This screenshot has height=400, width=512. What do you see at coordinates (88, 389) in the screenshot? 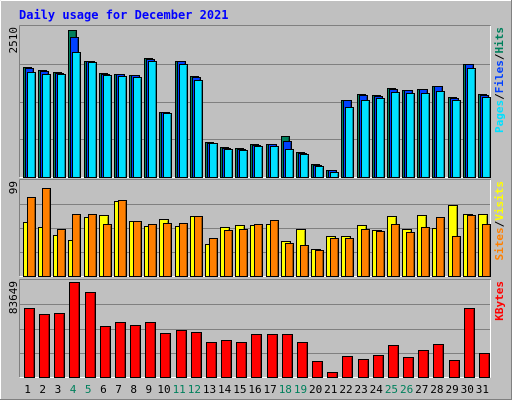
I see `x-tick-label: 5` at bounding box center [88, 389].